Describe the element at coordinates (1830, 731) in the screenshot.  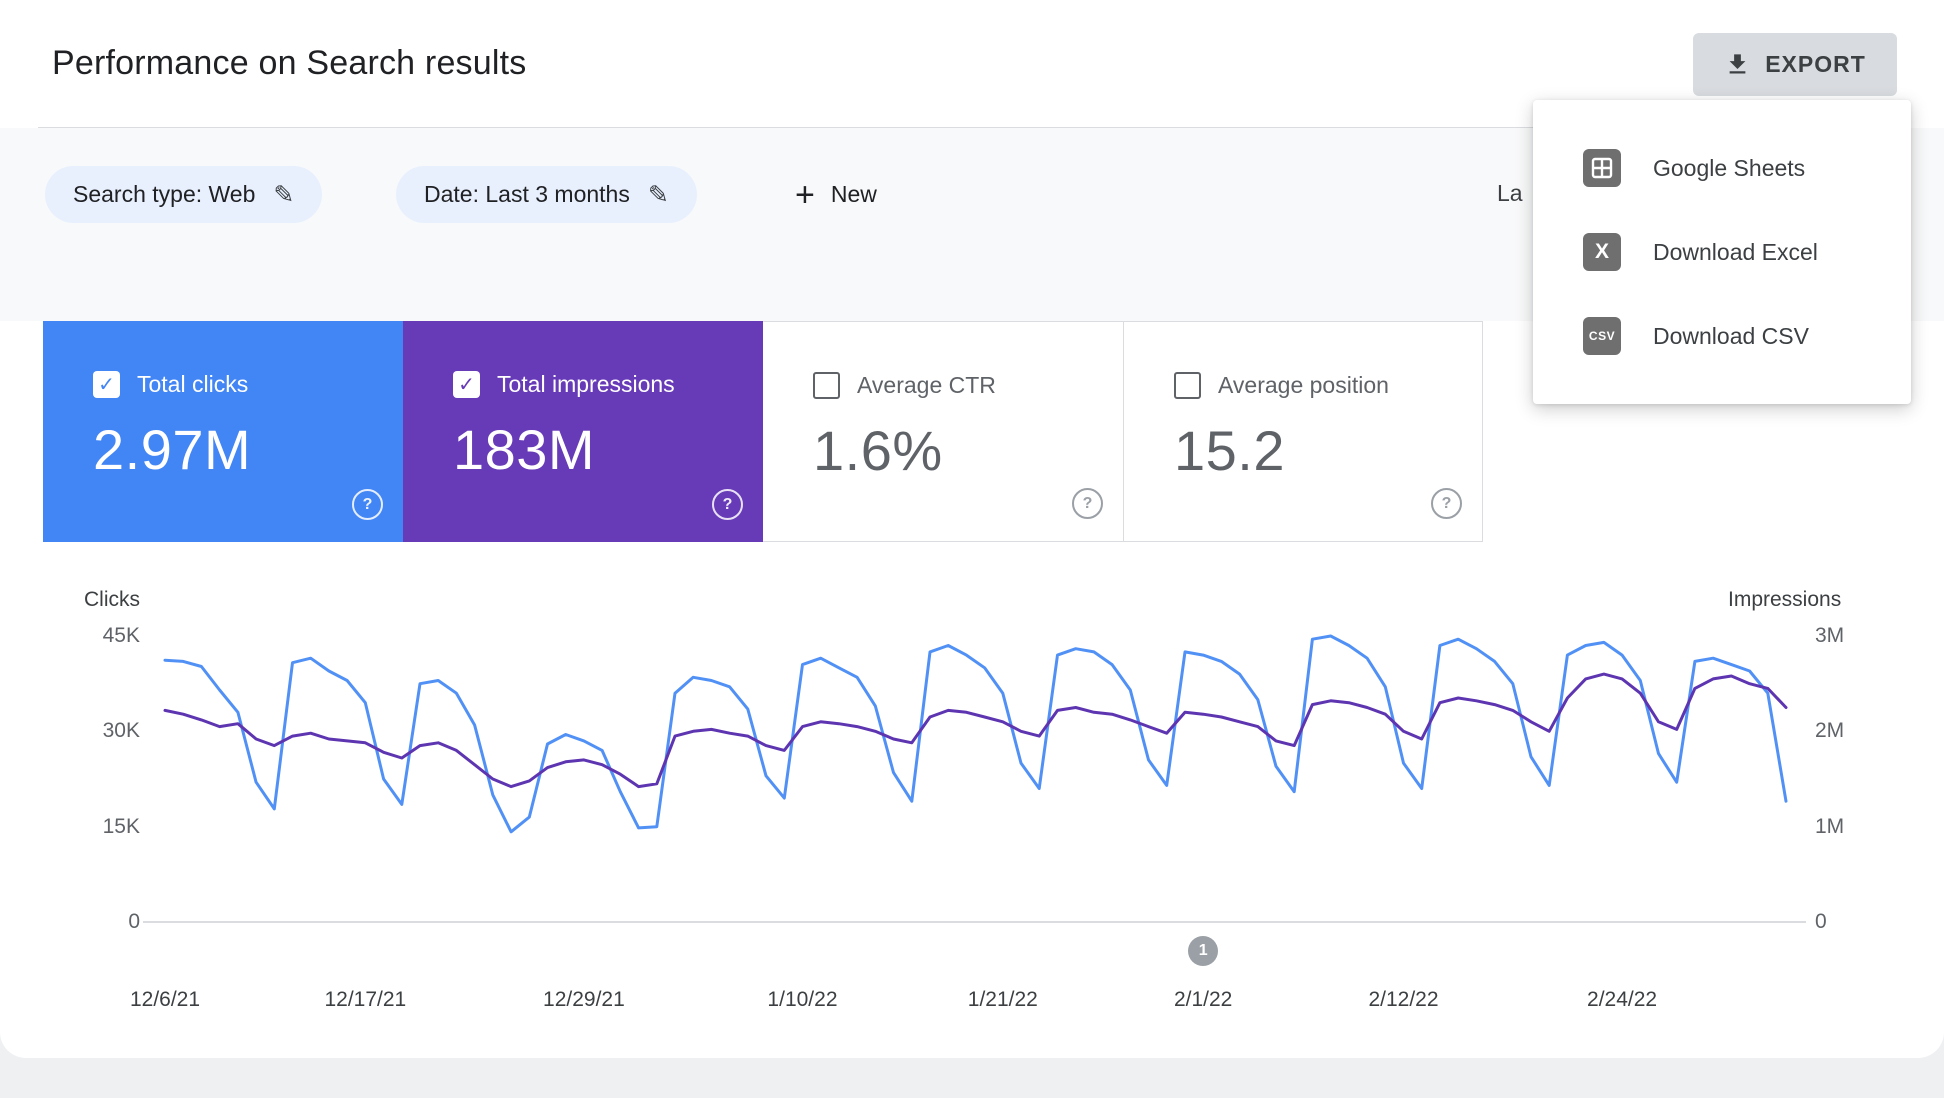
I see `y-axis-tick-right: 2M` at that location.